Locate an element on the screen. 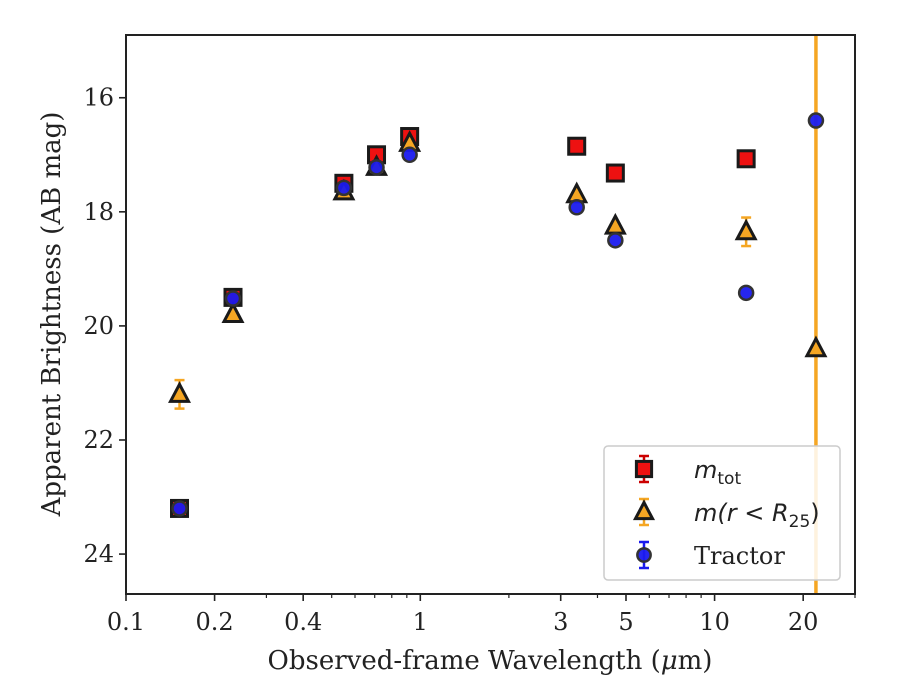 Image resolution: width=900 pixels, height=700 pixels. y-tick-label: 16 is located at coordinates (98, 98).